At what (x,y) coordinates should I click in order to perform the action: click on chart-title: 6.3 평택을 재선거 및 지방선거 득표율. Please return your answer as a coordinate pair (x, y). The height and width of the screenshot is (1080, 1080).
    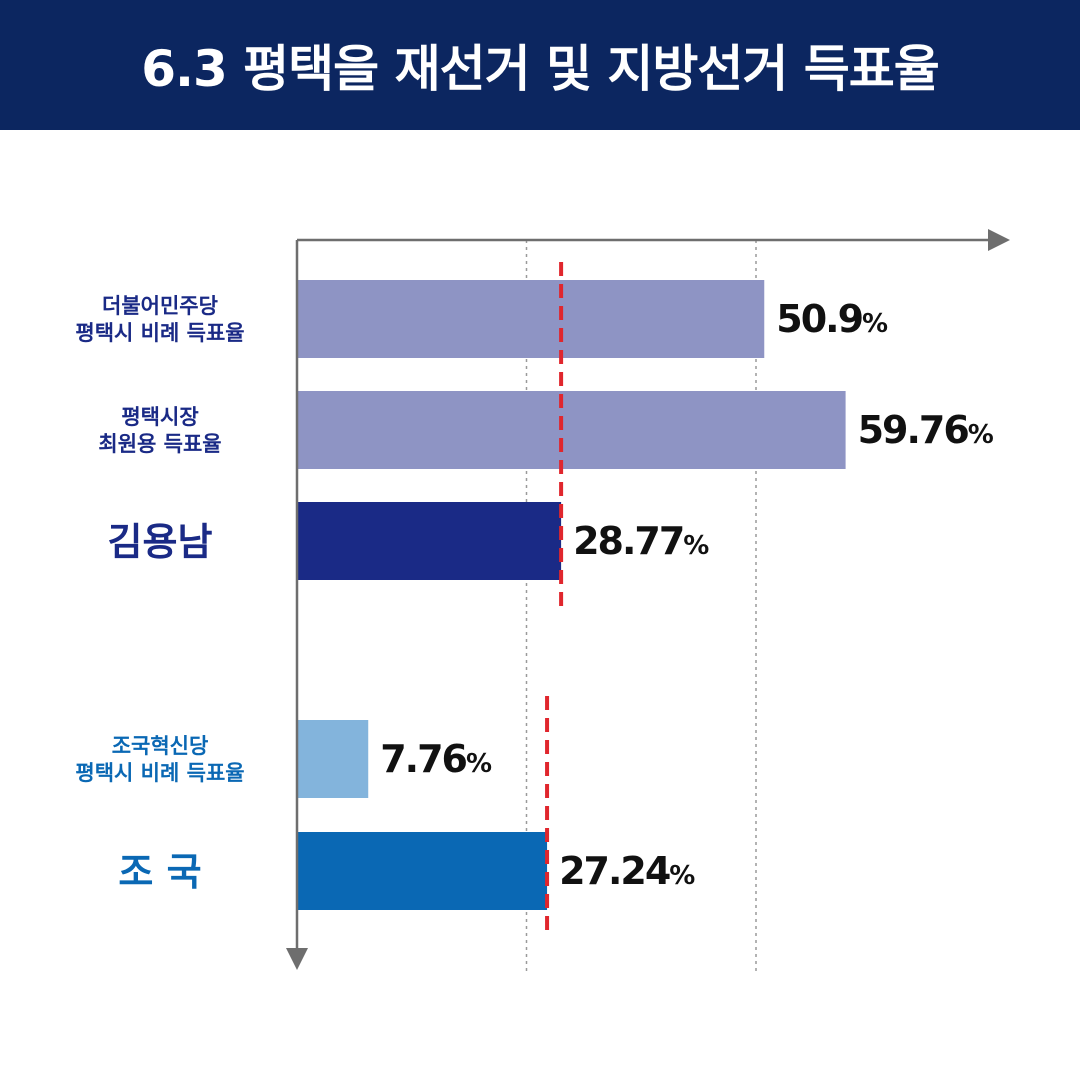
    Looking at the image, I should click on (540, 69).